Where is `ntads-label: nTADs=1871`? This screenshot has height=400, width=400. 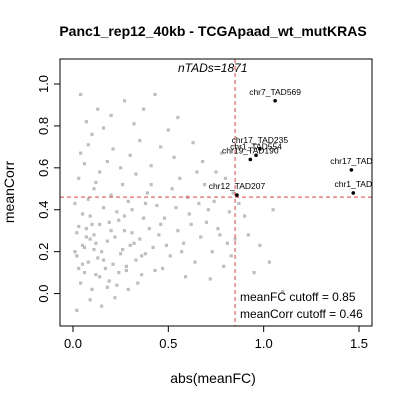 ntads-label: nTADs=1871 is located at coordinates (213, 68).